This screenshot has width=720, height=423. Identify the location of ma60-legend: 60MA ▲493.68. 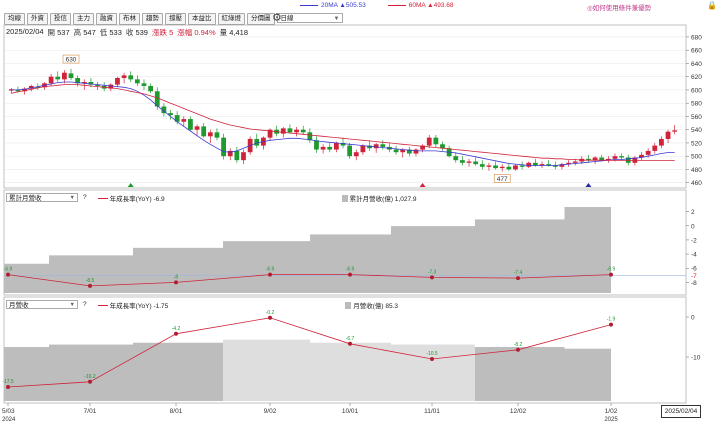
(420, 5).